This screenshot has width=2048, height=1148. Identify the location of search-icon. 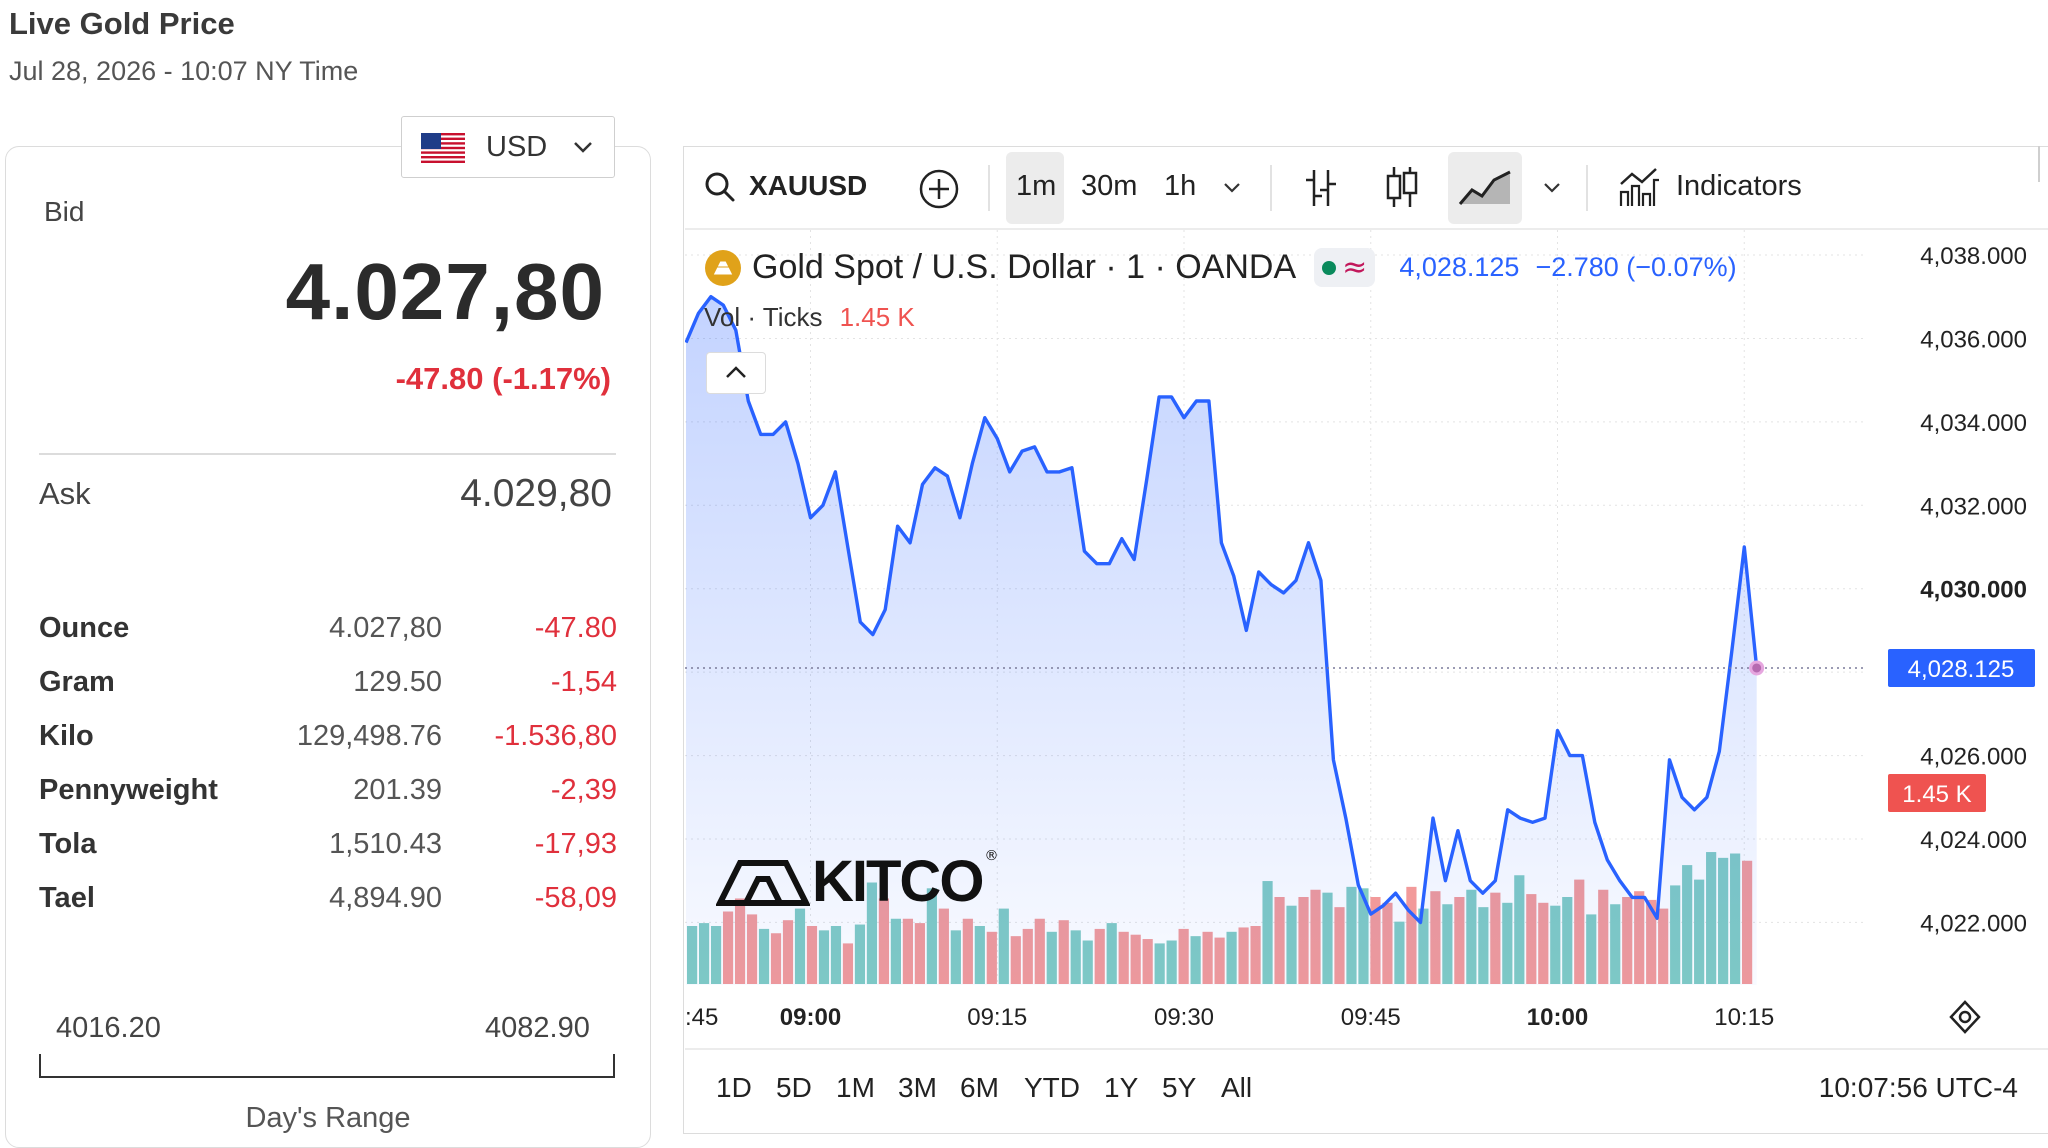
(720, 188).